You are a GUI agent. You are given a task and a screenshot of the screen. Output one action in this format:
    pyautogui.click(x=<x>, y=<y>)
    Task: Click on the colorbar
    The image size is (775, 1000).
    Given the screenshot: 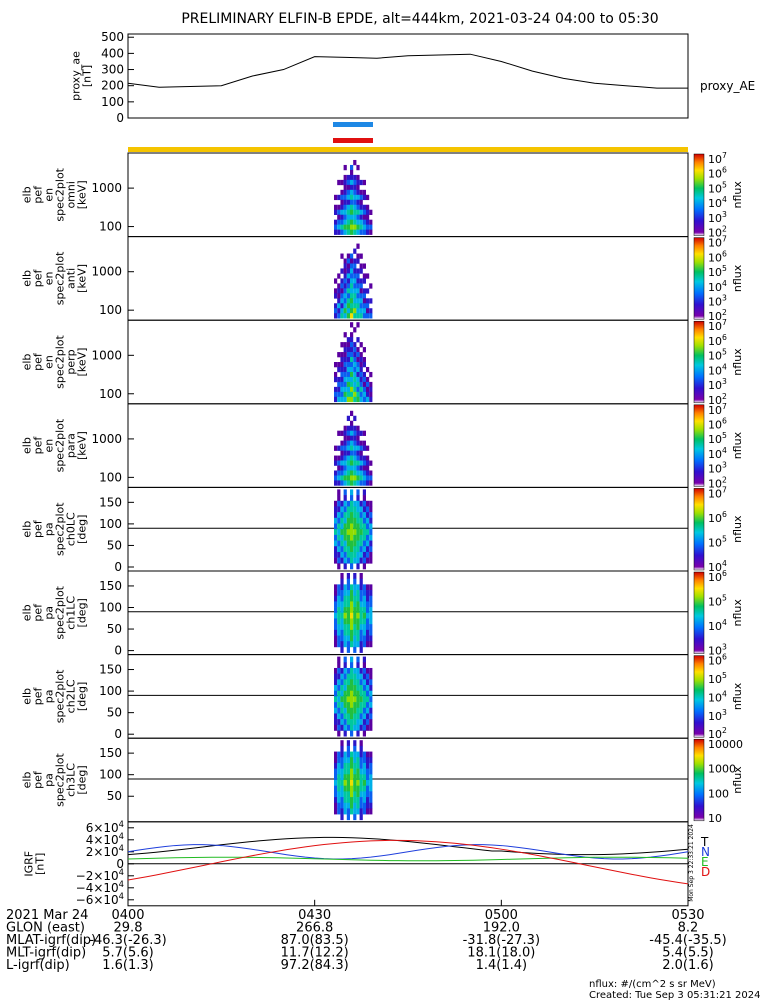 What is the action you would take?
    pyautogui.click(x=699, y=445)
    